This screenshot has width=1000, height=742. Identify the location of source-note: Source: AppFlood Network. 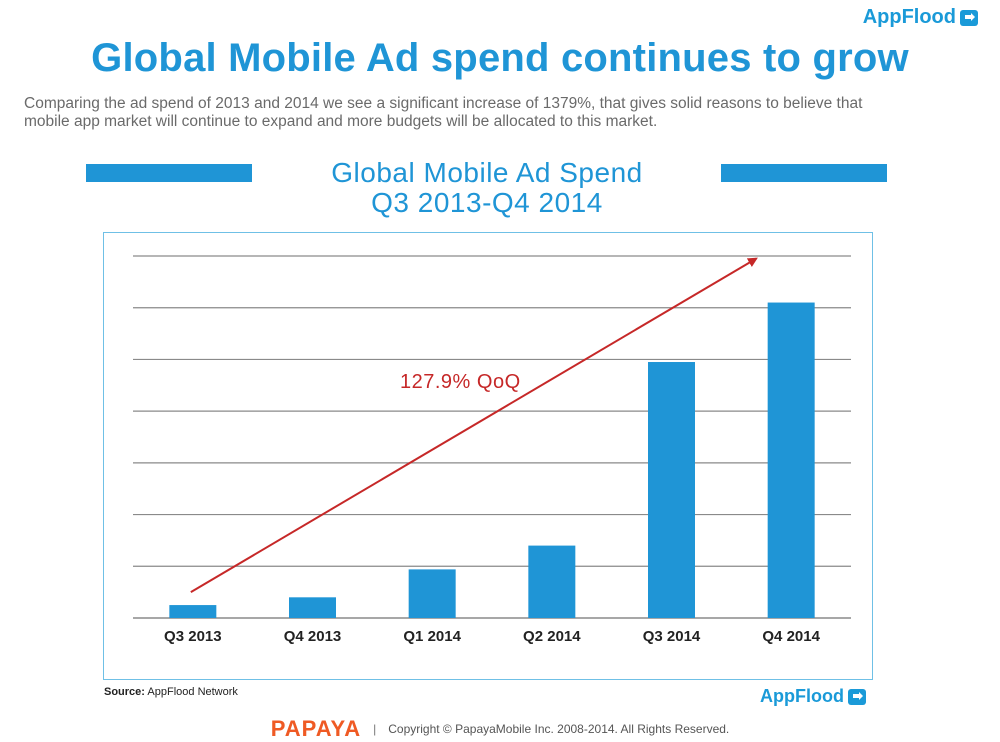
(171, 692).